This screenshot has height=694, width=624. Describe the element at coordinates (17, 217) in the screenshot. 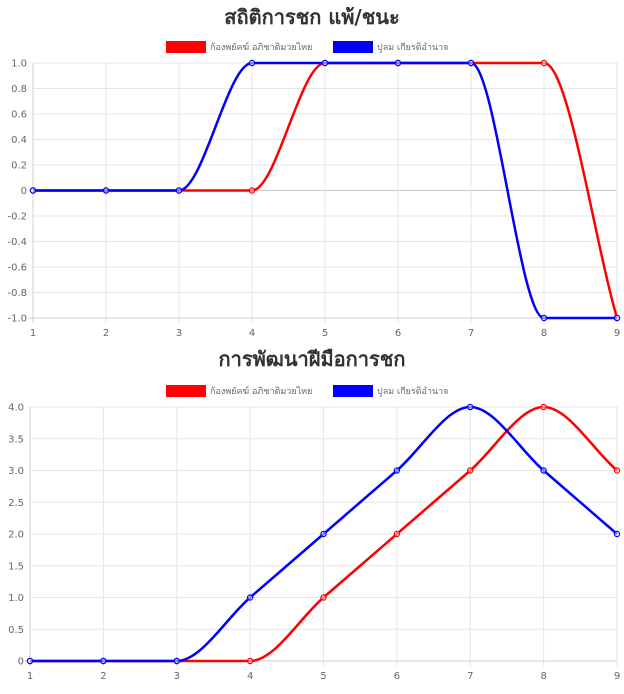

I see `y-tick-label: -0.2` at that location.